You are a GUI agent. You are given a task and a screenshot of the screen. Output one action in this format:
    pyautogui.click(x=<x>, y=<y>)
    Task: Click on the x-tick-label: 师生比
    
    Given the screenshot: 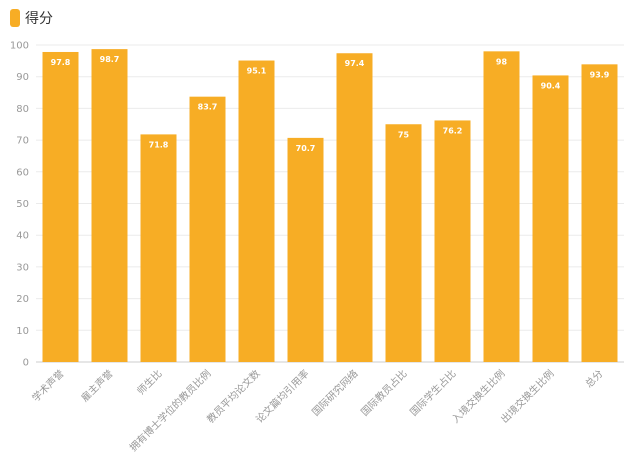 What is the action you would take?
    pyautogui.click(x=149, y=382)
    